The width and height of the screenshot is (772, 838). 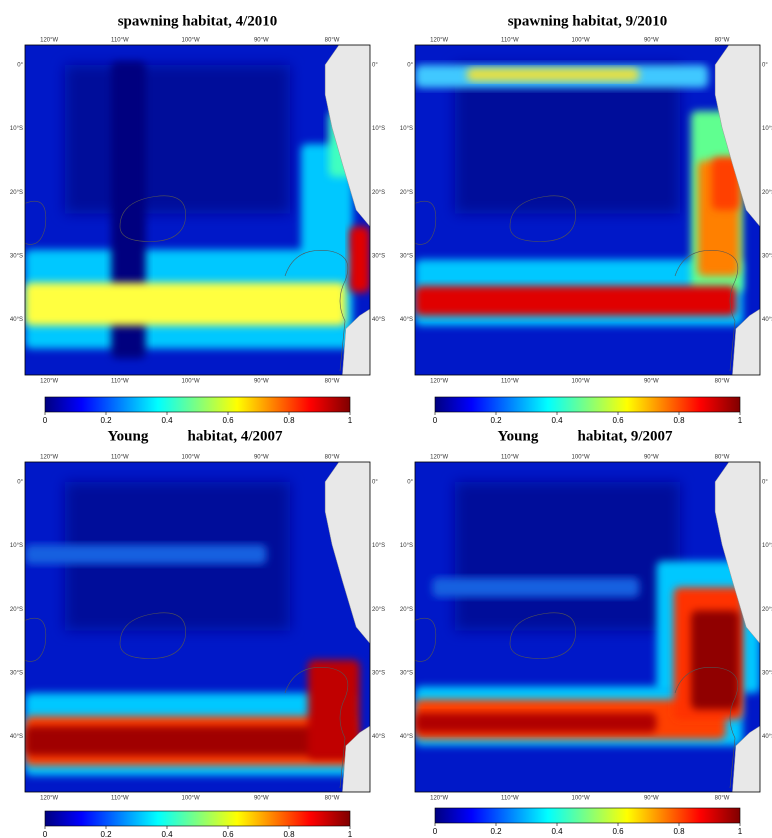 What do you see at coordinates (587, 815) in the screenshot?
I see `colorbar` at bounding box center [587, 815].